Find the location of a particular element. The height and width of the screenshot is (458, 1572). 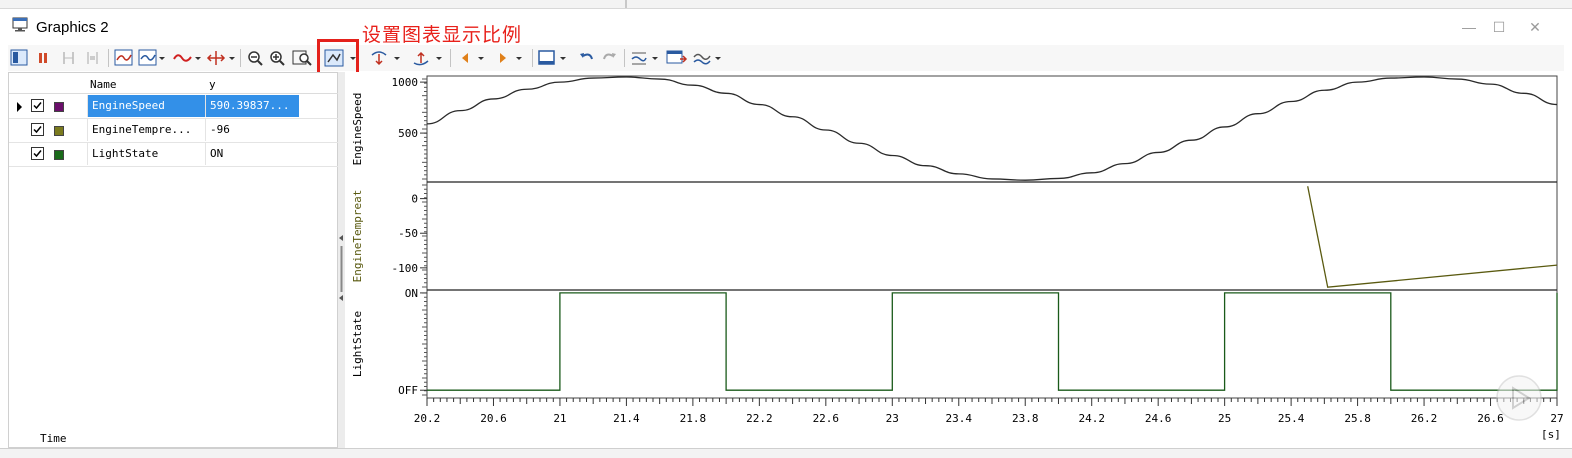

legend-icon is located at coordinates (646, 58).